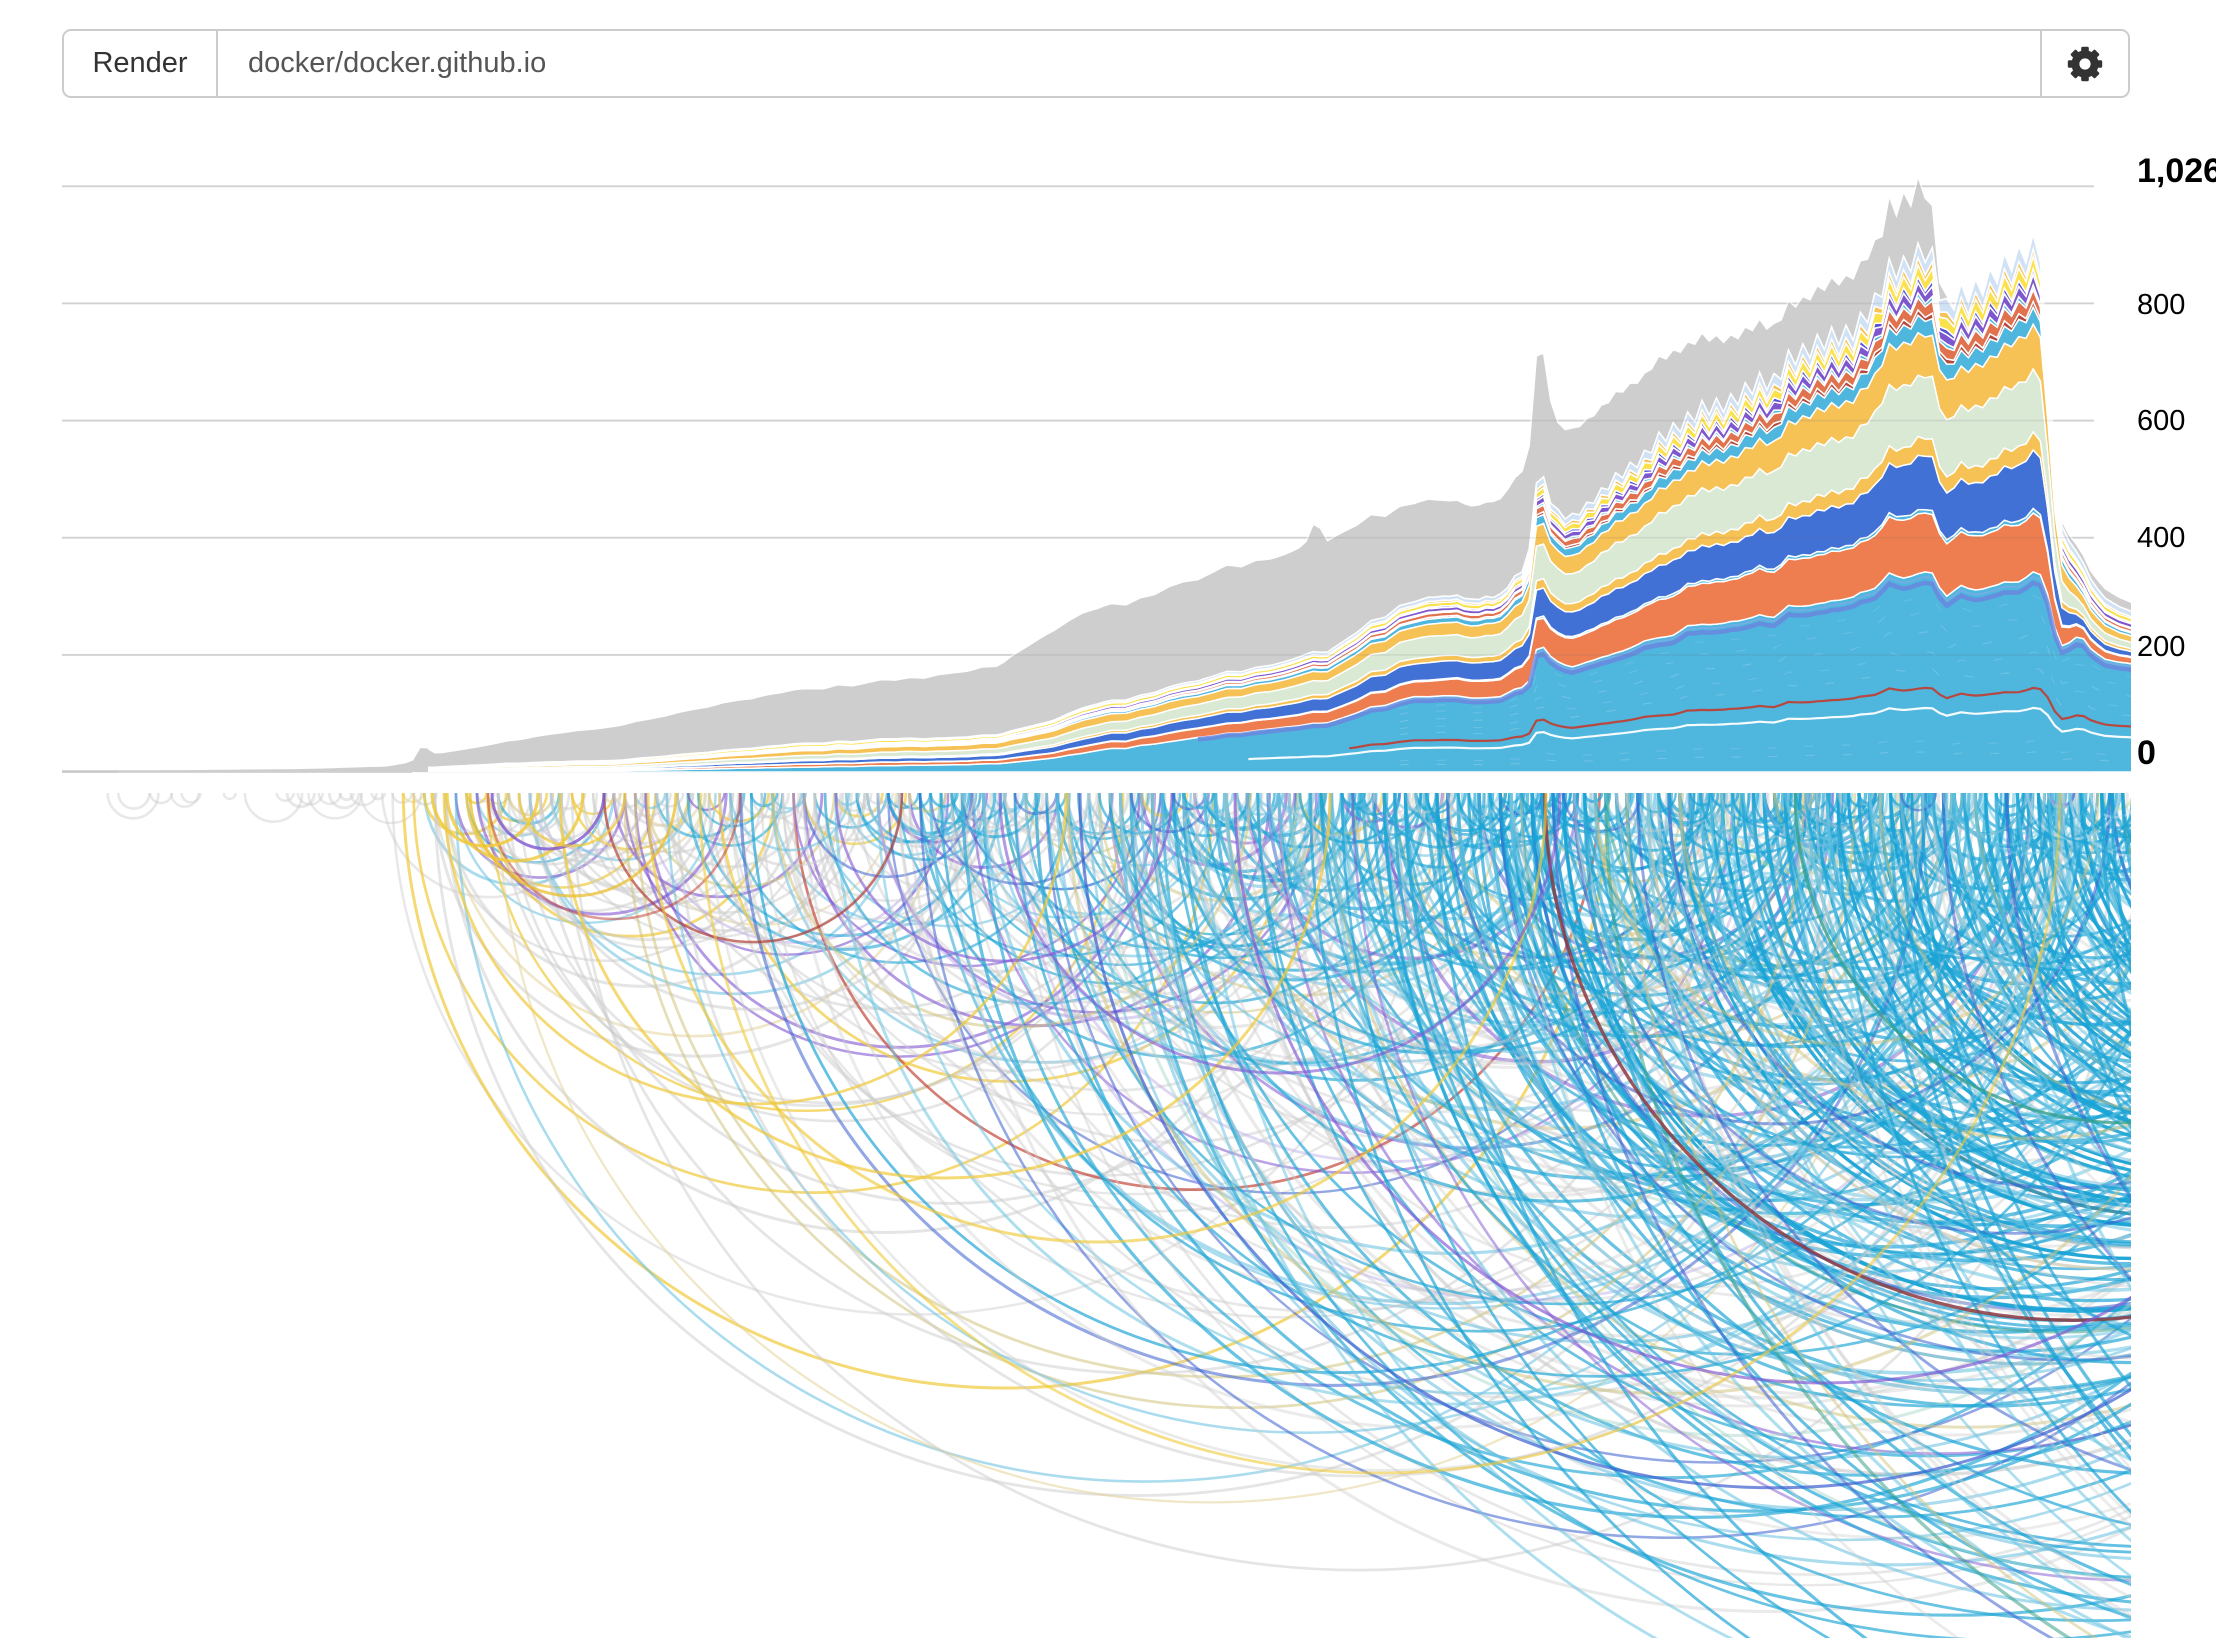 This screenshot has height=1638, width=2216. Describe the element at coordinates (2176, 171) in the screenshot. I see `svg-text: 1,026` at that location.